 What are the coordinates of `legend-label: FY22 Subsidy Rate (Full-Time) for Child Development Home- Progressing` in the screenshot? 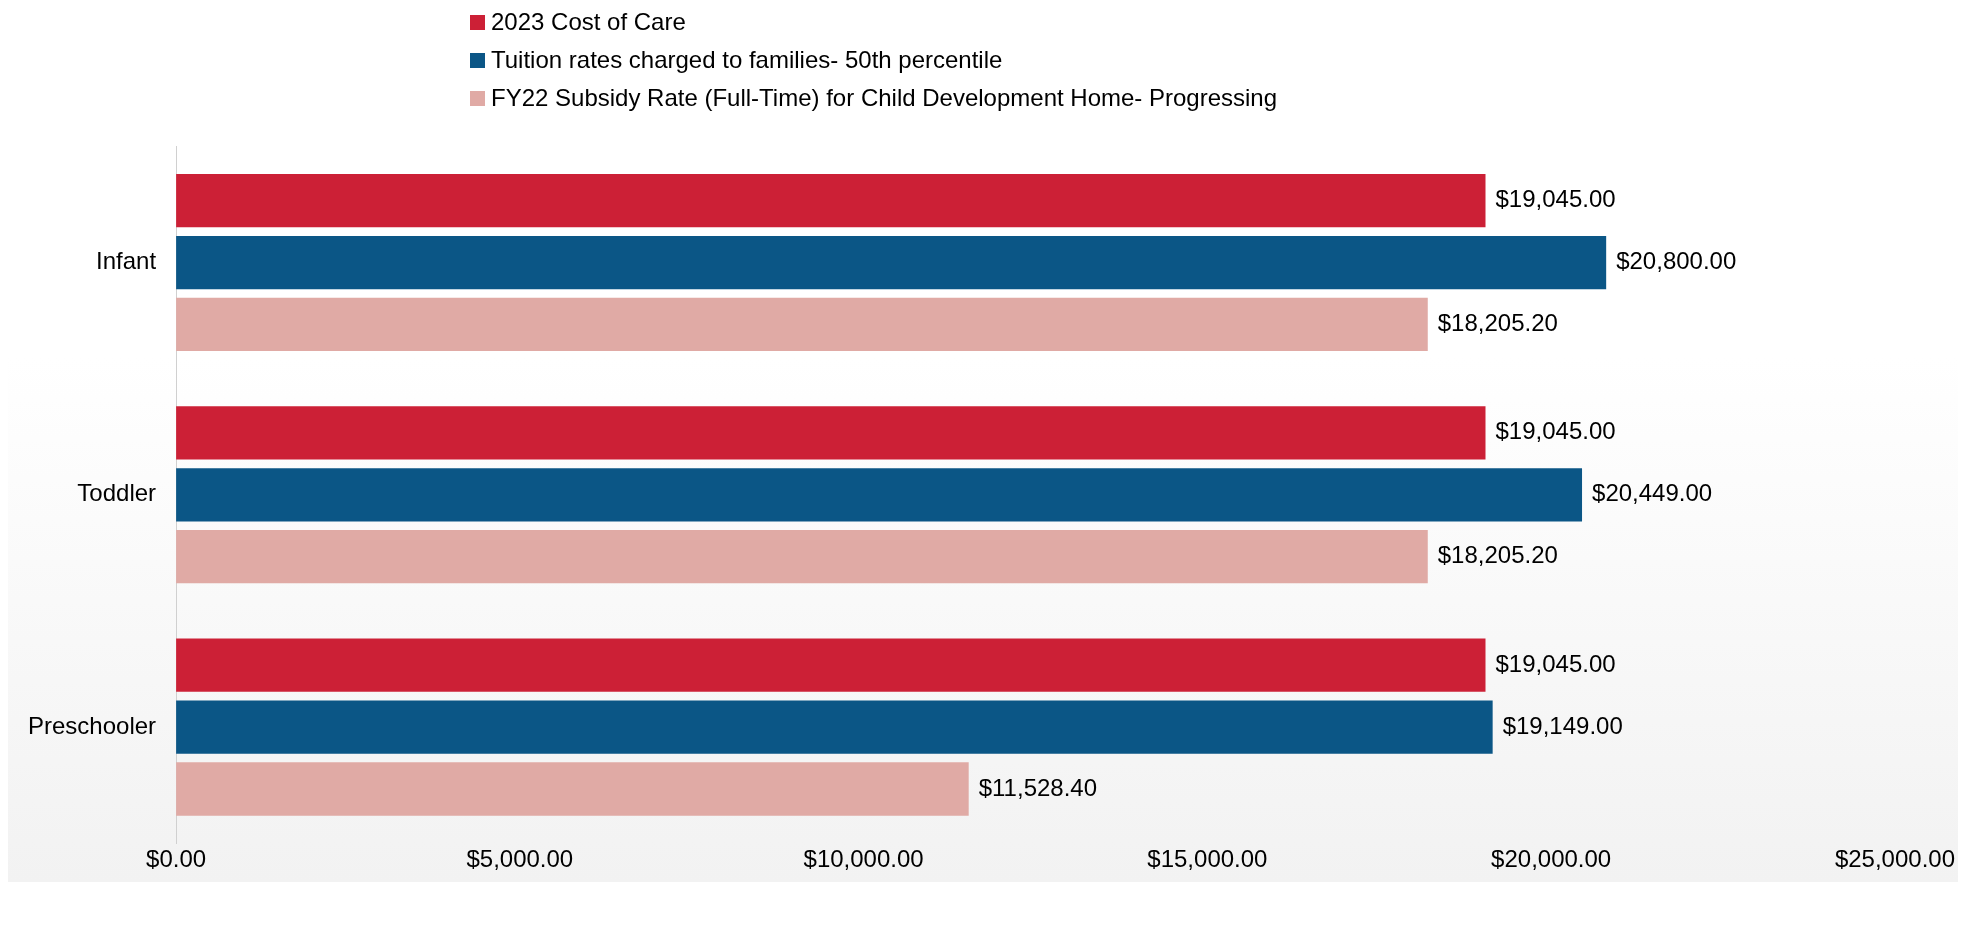 It's located at (884, 98).